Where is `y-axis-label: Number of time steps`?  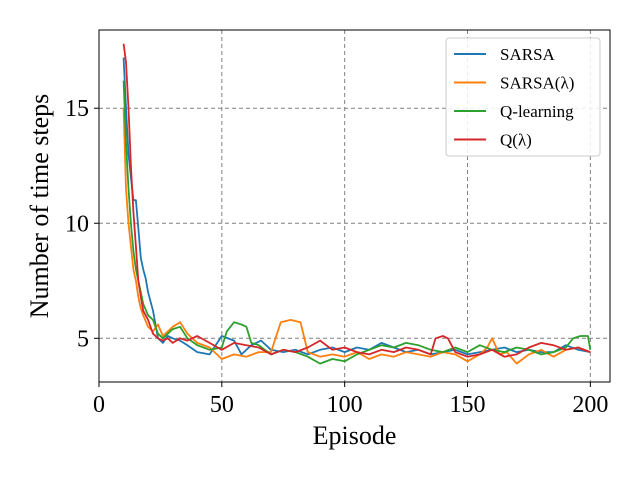
y-axis-label: Number of time steps is located at coordinates (39, 206).